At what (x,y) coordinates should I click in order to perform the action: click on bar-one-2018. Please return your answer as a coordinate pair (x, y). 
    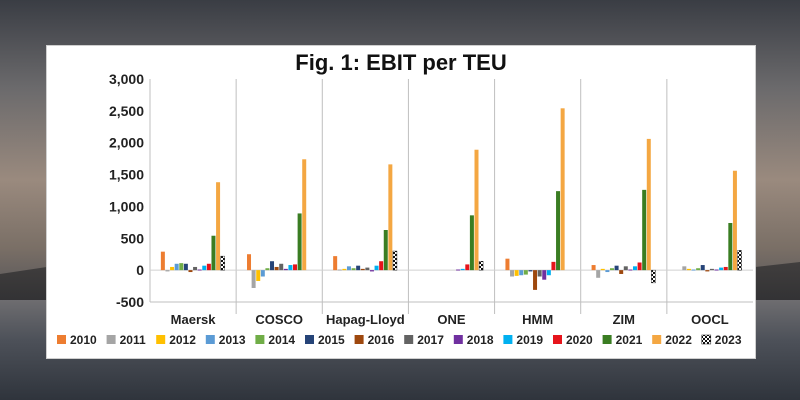
    Looking at the image, I should click on (458, 270).